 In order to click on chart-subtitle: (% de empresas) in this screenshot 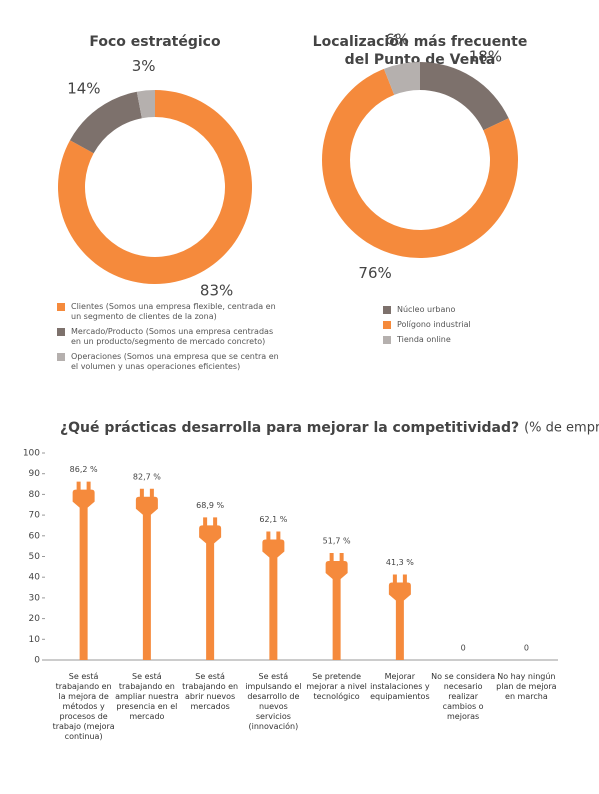, I will do `click(561, 428)`.